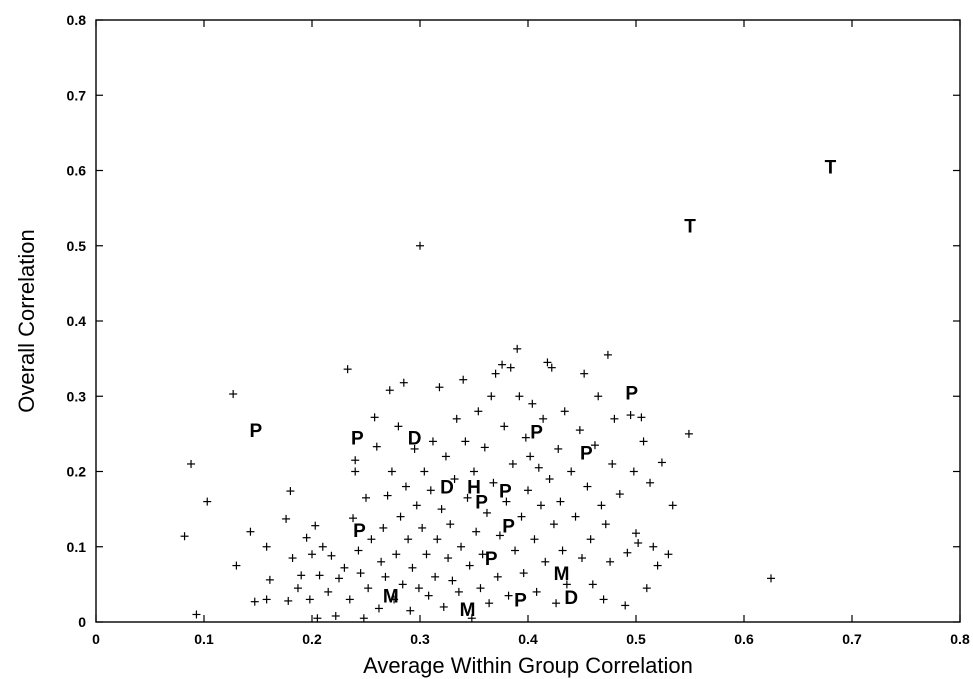 The height and width of the screenshot is (679, 973). I want to click on y-tick-label: 0.5, so click(77, 246).